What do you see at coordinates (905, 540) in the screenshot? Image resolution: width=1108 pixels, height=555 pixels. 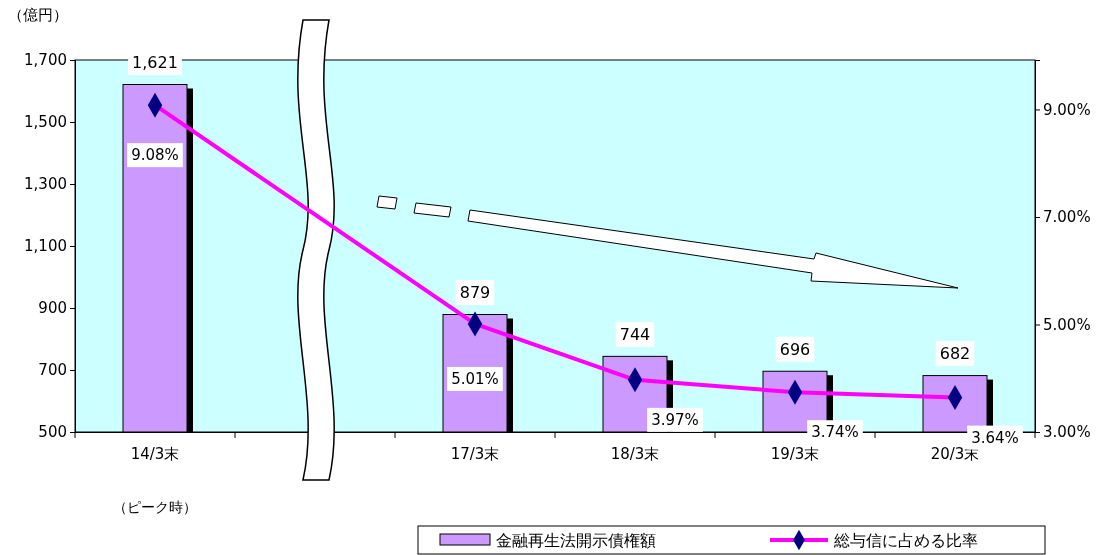 I see `legend-label: 総与信に占める比率` at bounding box center [905, 540].